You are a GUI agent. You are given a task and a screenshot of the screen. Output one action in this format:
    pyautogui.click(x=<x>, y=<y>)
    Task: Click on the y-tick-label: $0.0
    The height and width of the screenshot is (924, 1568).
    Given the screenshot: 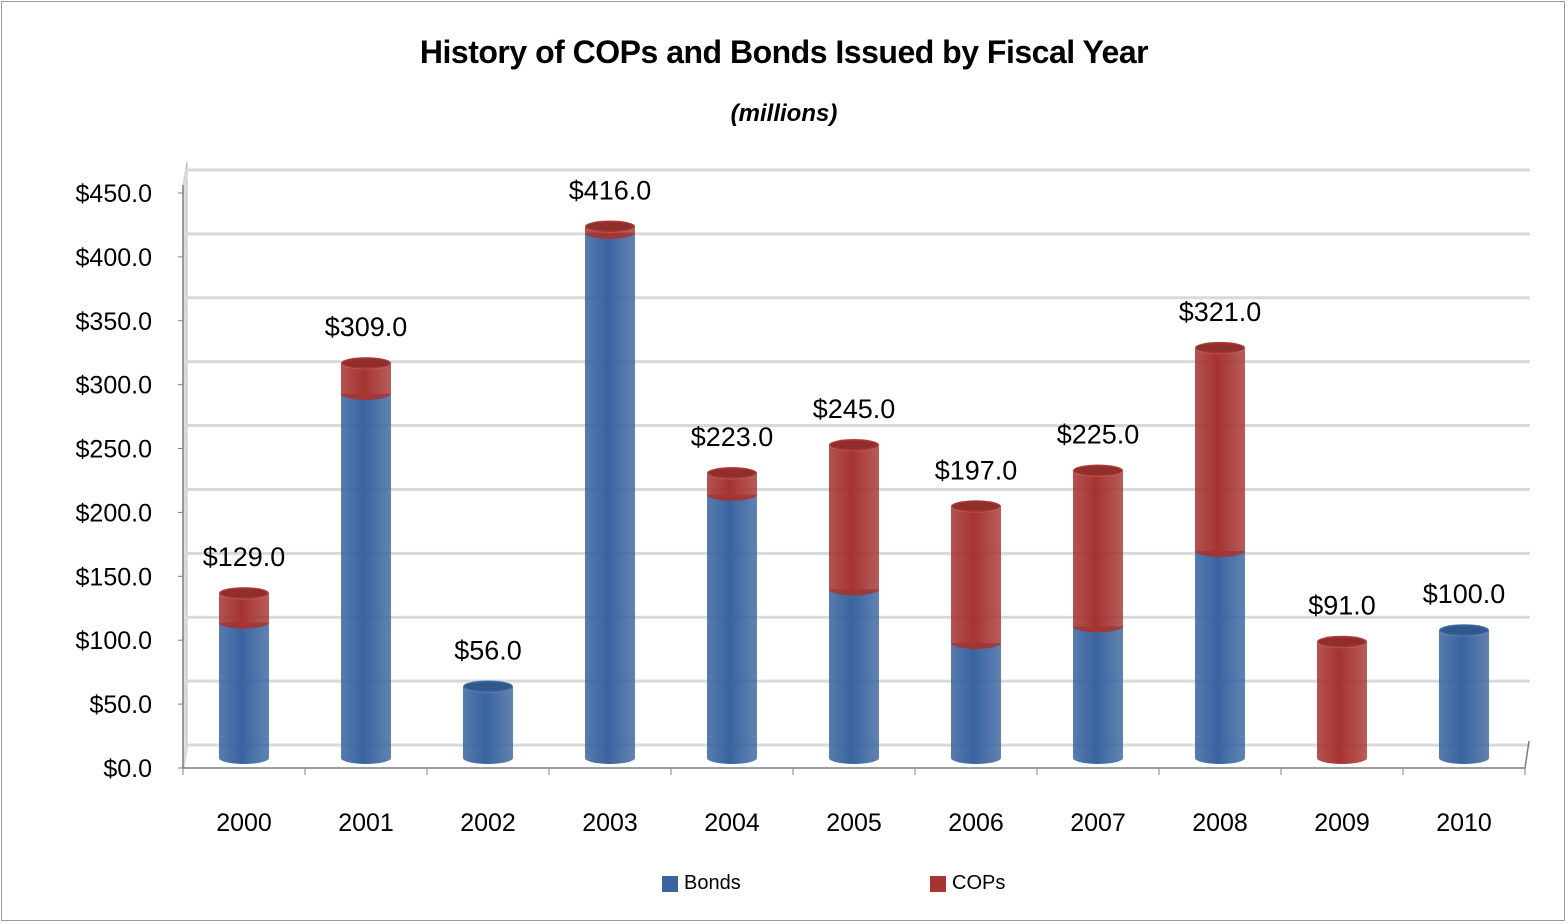 What is the action you would take?
    pyautogui.click(x=127, y=769)
    